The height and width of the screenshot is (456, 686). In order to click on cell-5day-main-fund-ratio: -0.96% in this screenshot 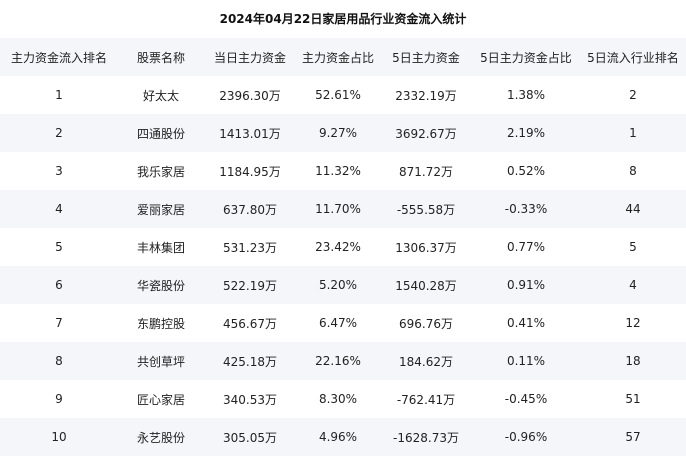, I will do `click(526, 437)`.